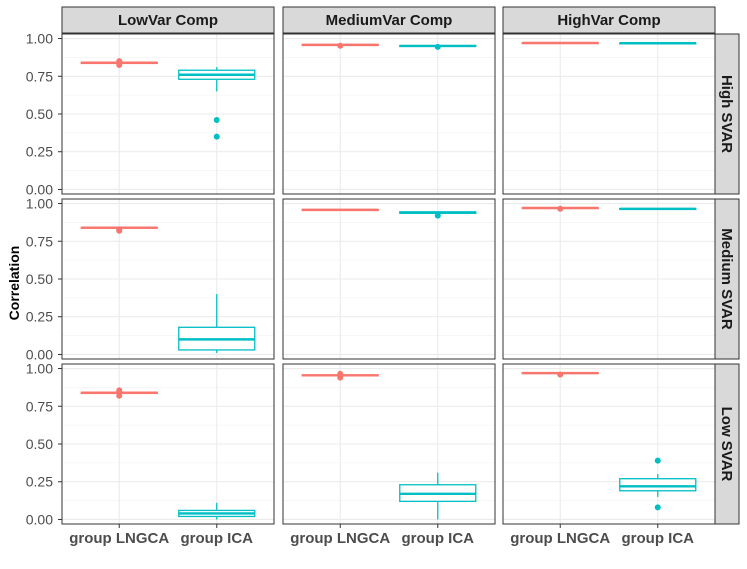  I want to click on column-strip-label: LowVar Comp, so click(168, 20).